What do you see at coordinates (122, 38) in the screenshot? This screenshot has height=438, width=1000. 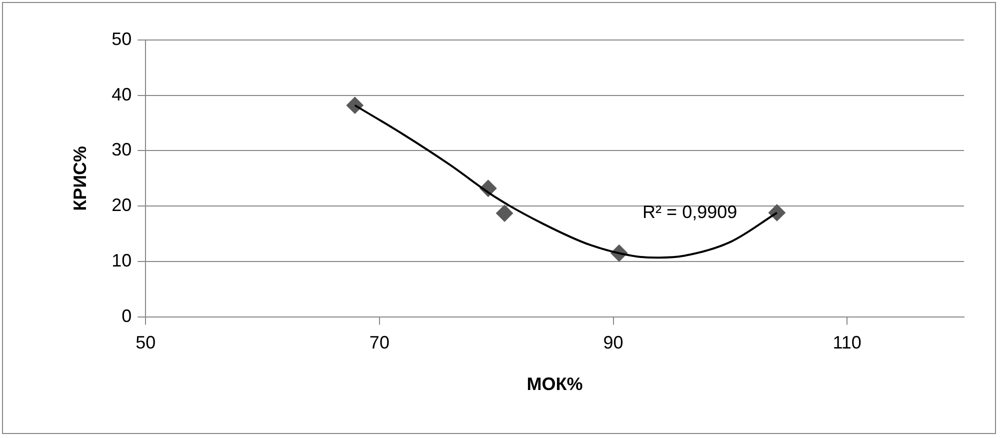 I see `y-tick-label: 50` at bounding box center [122, 38].